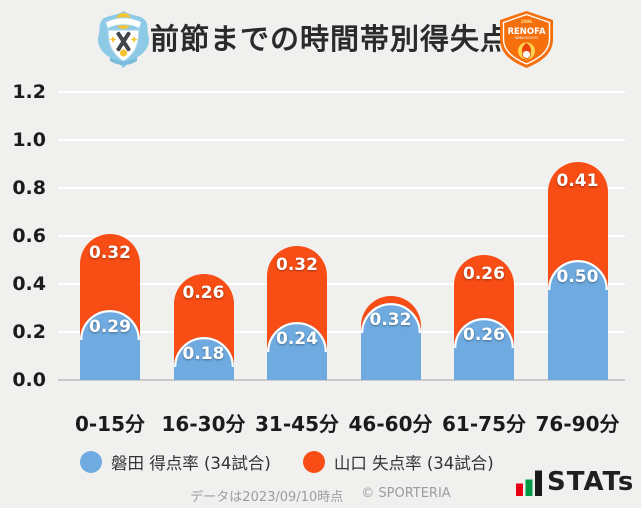 The height and width of the screenshot is (508, 641). I want to click on bar-value-label-iwata: 0.29, so click(110, 327).